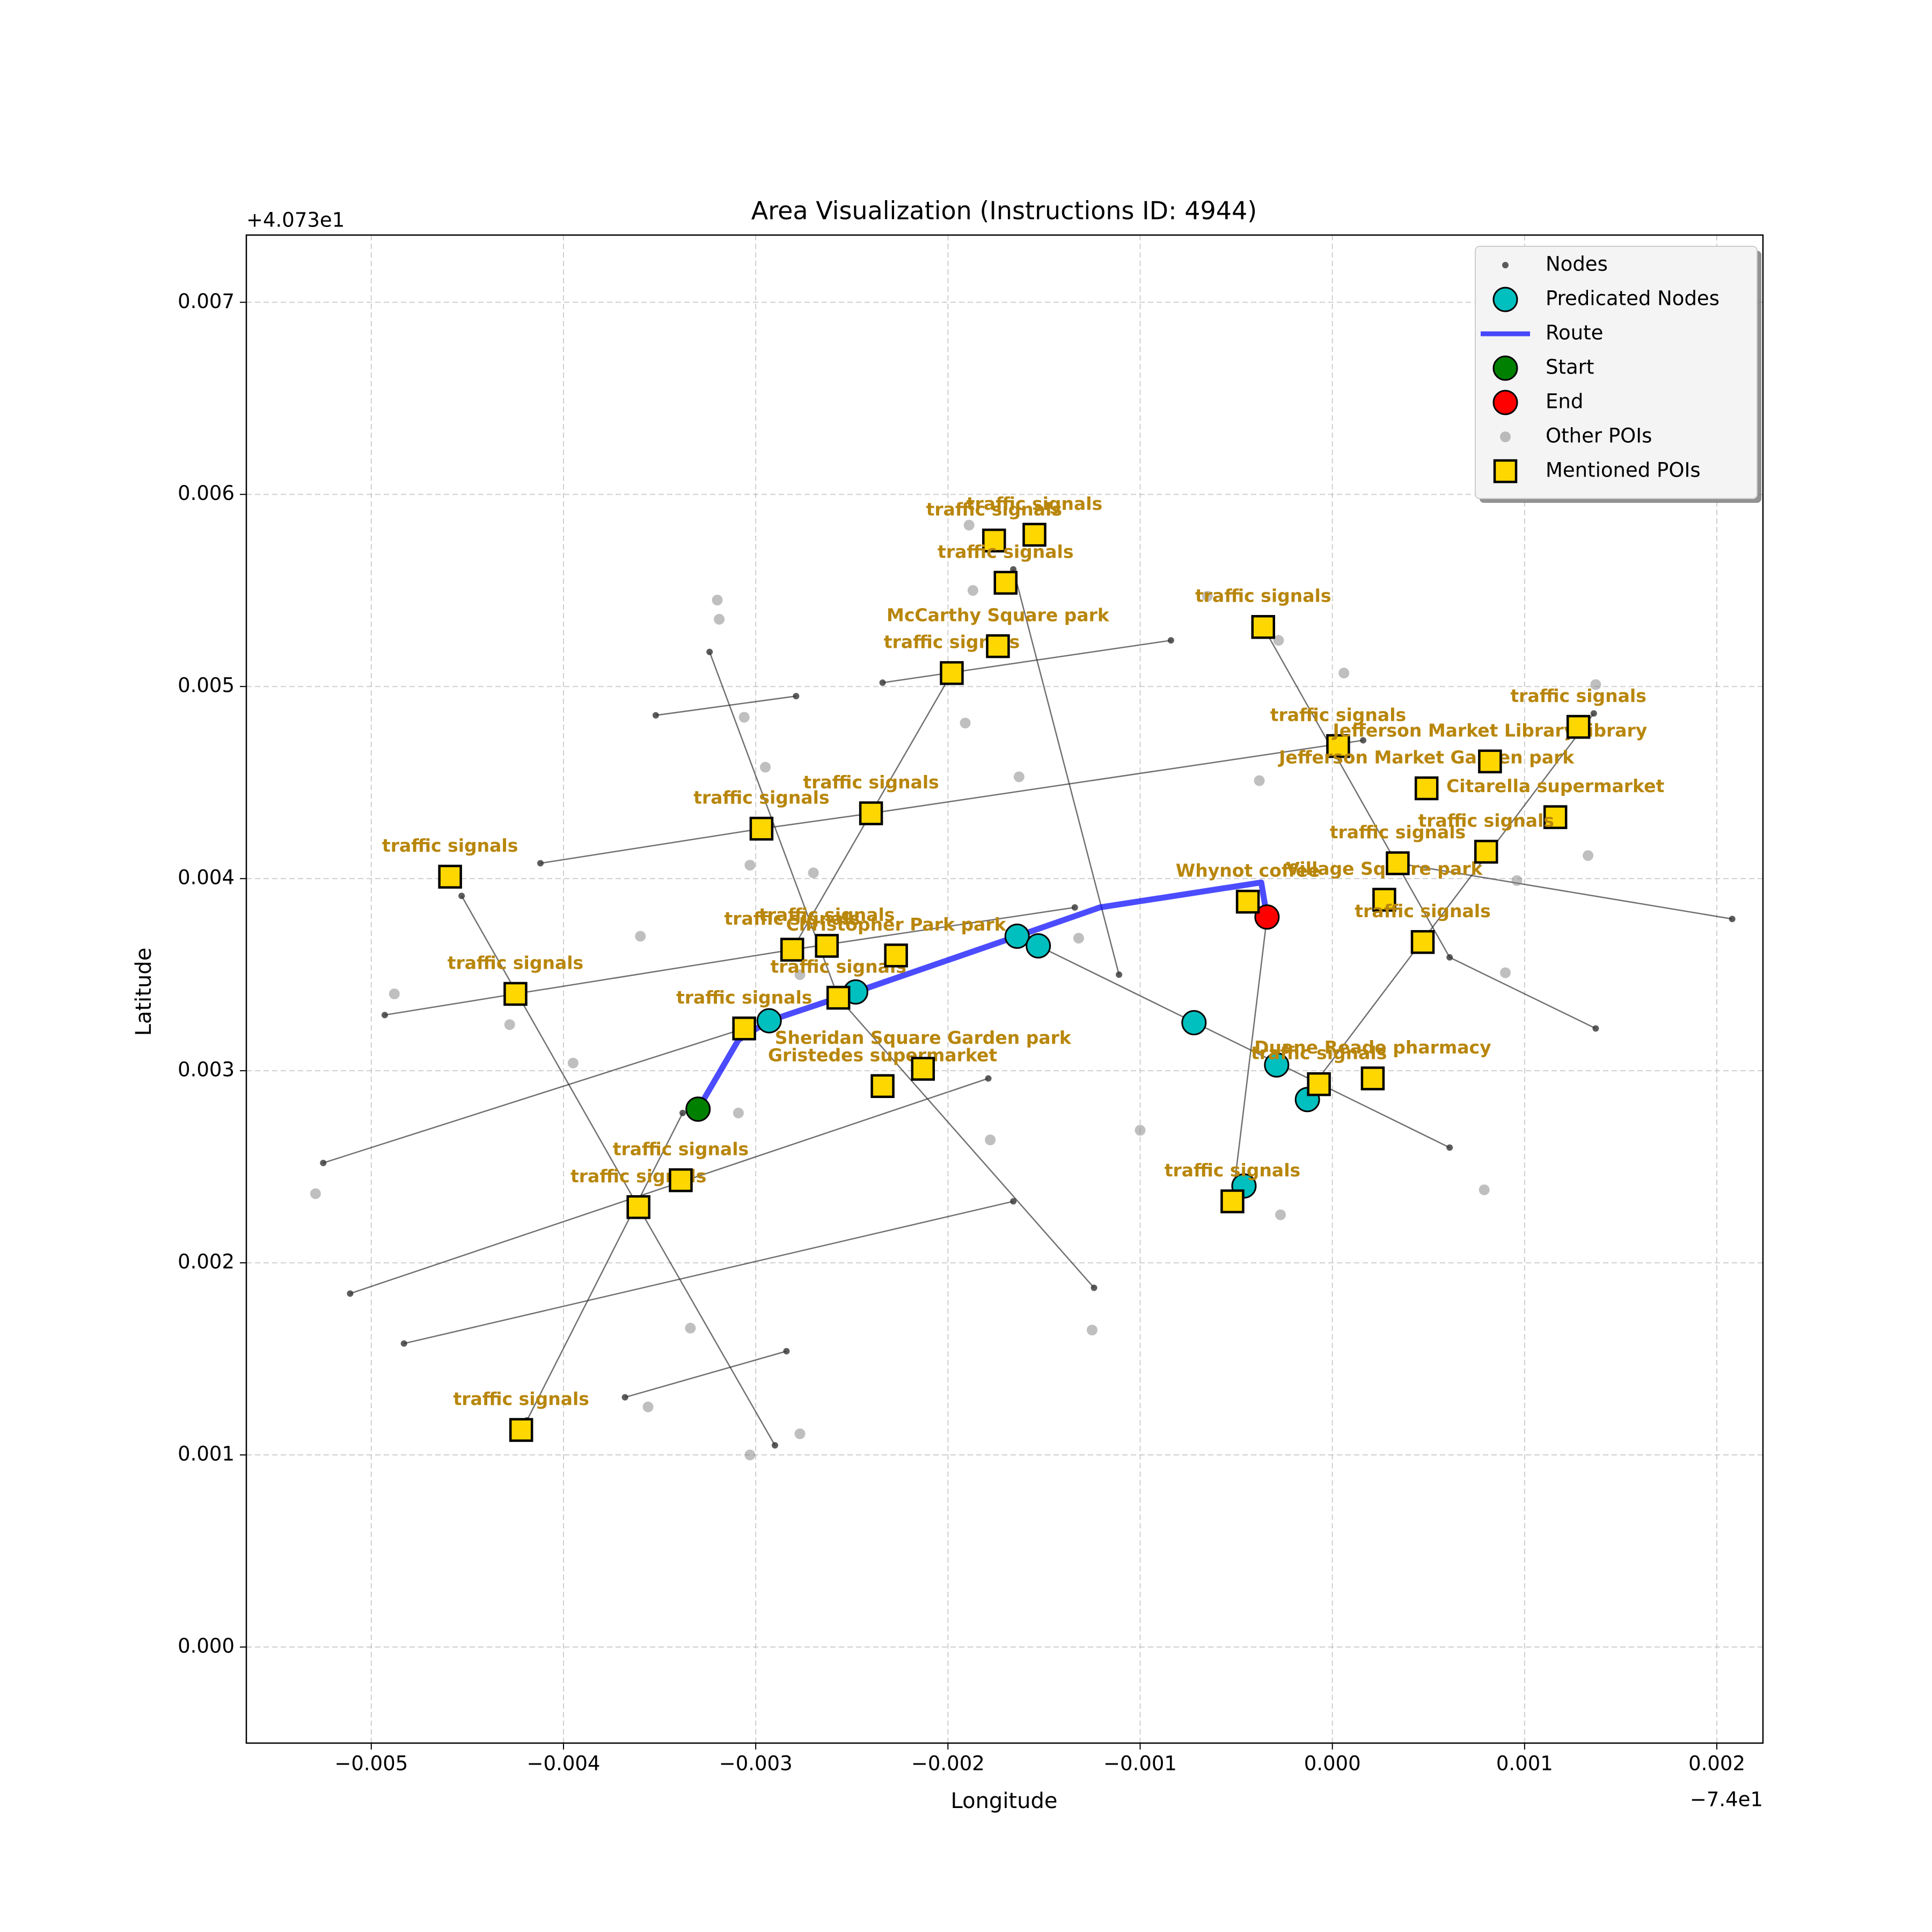  Describe the element at coordinates (1599, 436) in the screenshot. I see `legend-label: Other POIs` at that location.